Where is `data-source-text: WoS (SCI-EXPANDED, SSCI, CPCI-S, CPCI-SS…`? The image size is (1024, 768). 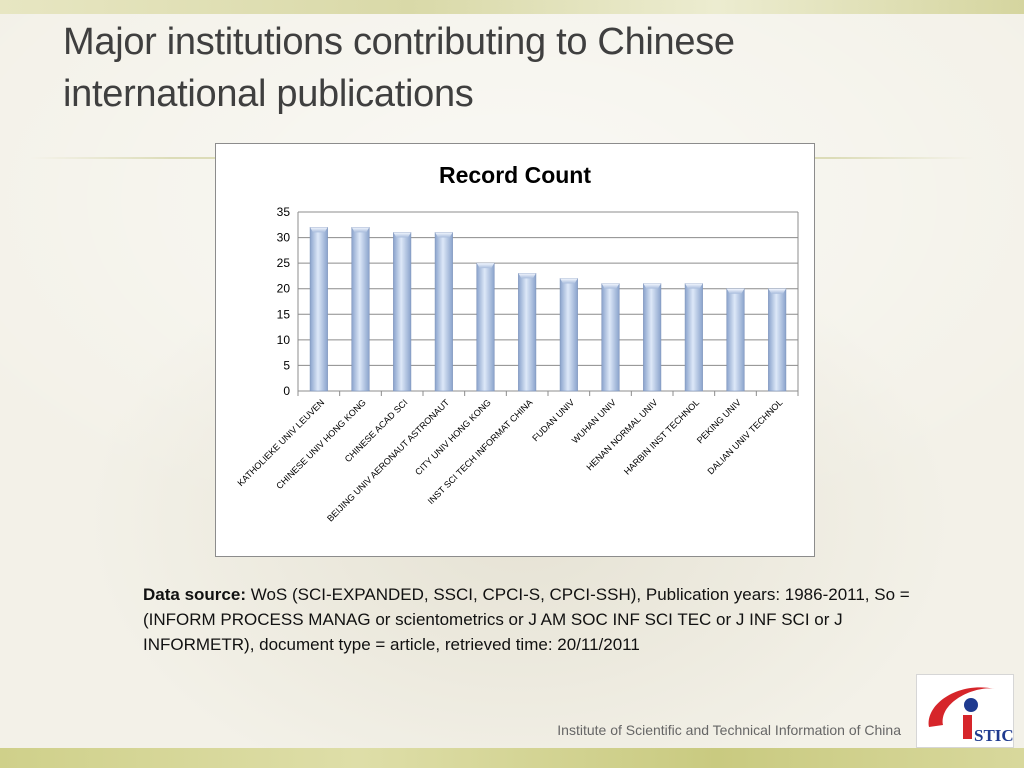
data-source-text: WoS (SCI-EXPANDED, SSCI, CPCI-S, CPCI-SS… is located at coordinates (526, 619).